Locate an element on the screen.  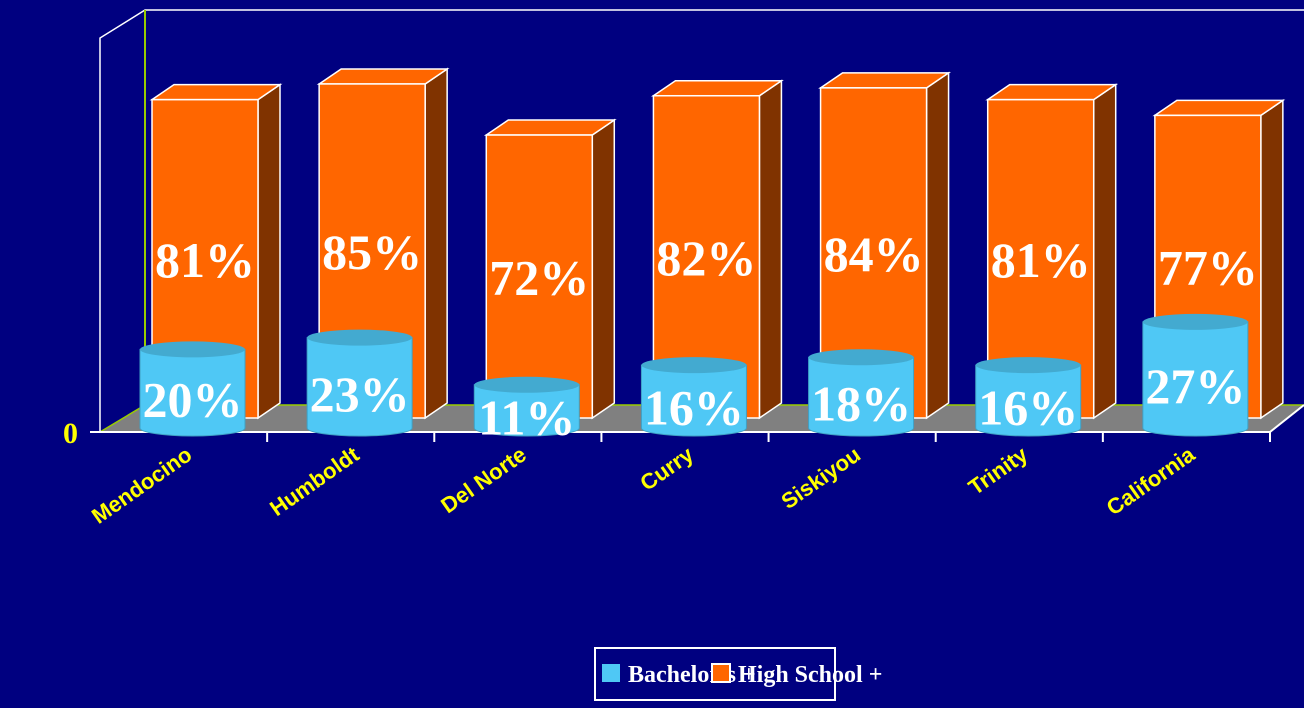
legend-label: High School + is located at coordinates (810, 675).